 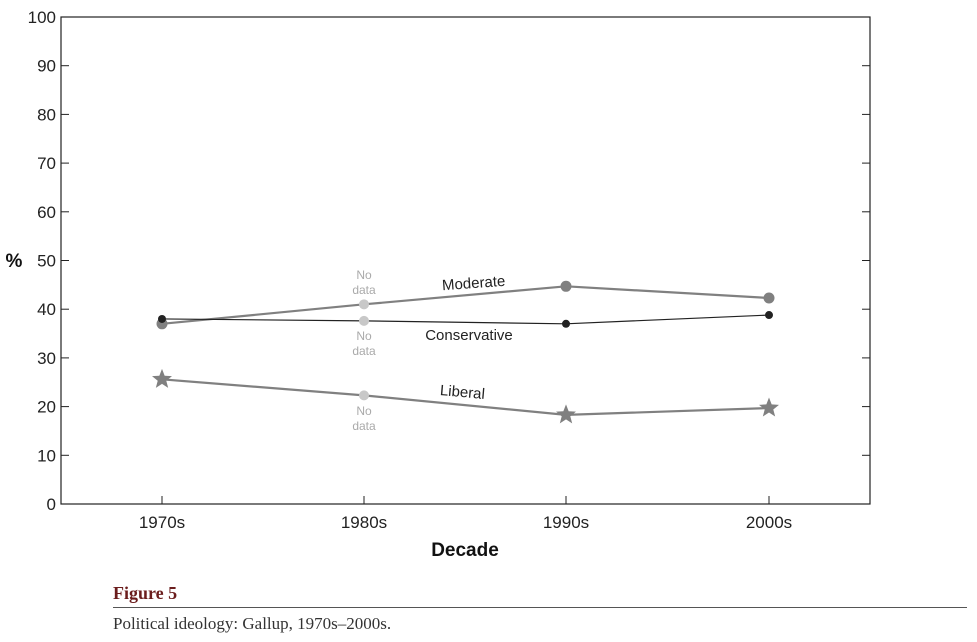 I want to click on series-label-conservative: Conservative, so click(x=469, y=335).